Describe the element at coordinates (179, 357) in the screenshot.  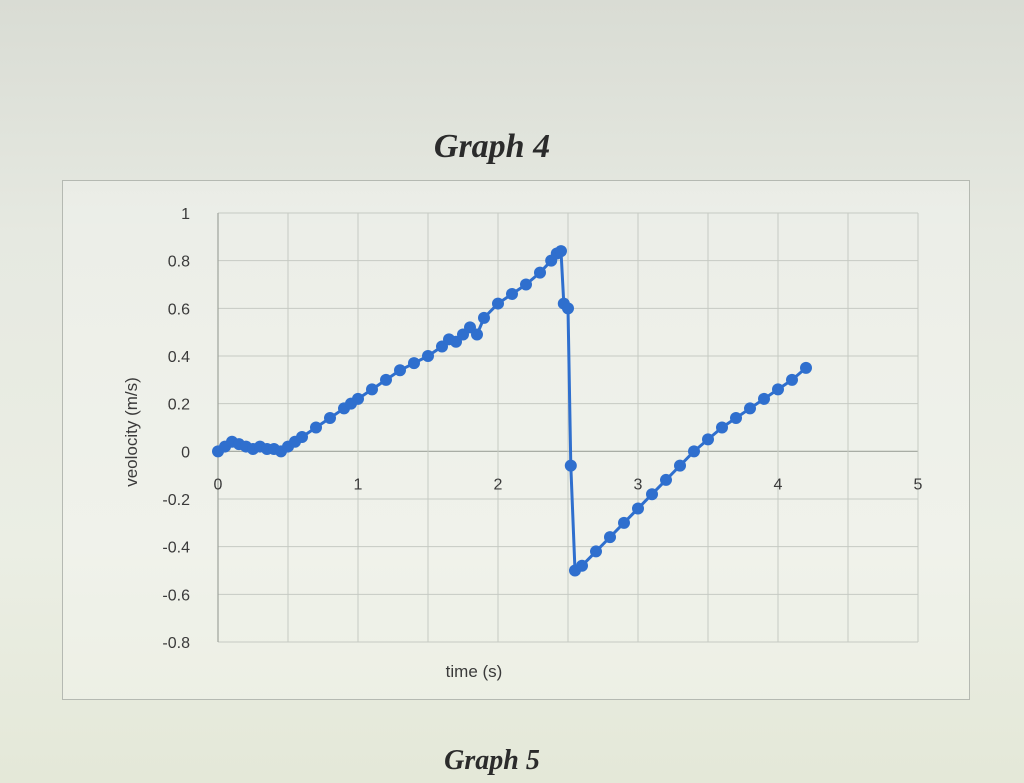
I see `y-tick-label: 0.4` at that location.